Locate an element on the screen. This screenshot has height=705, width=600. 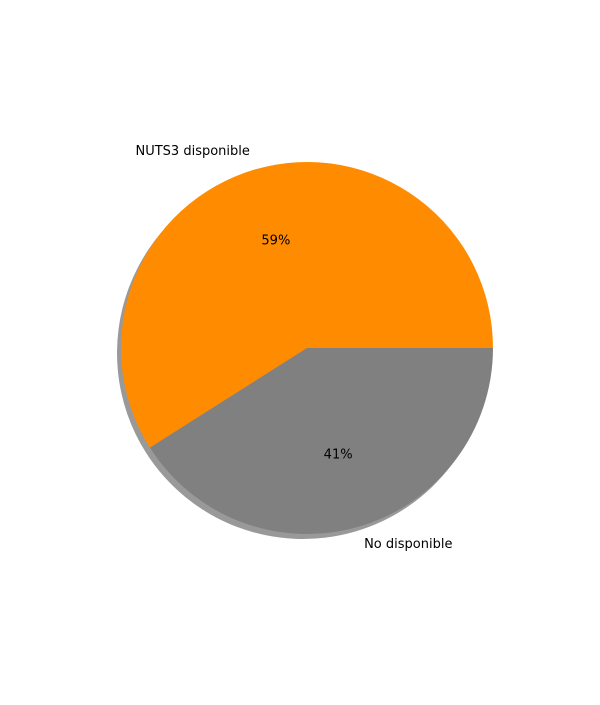
slice-label: No disponible is located at coordinates (408, 544).